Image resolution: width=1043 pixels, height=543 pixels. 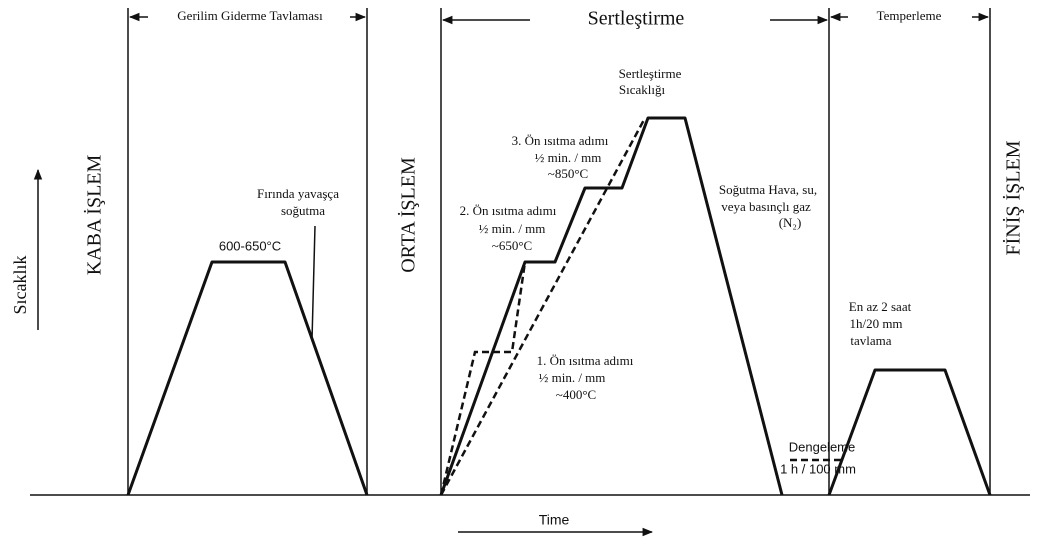 What do you see at coordinates (508, 210) in the screenshot?
I see `label: 2. Ön ısıtma adımı` at bounding box center [508, 210].